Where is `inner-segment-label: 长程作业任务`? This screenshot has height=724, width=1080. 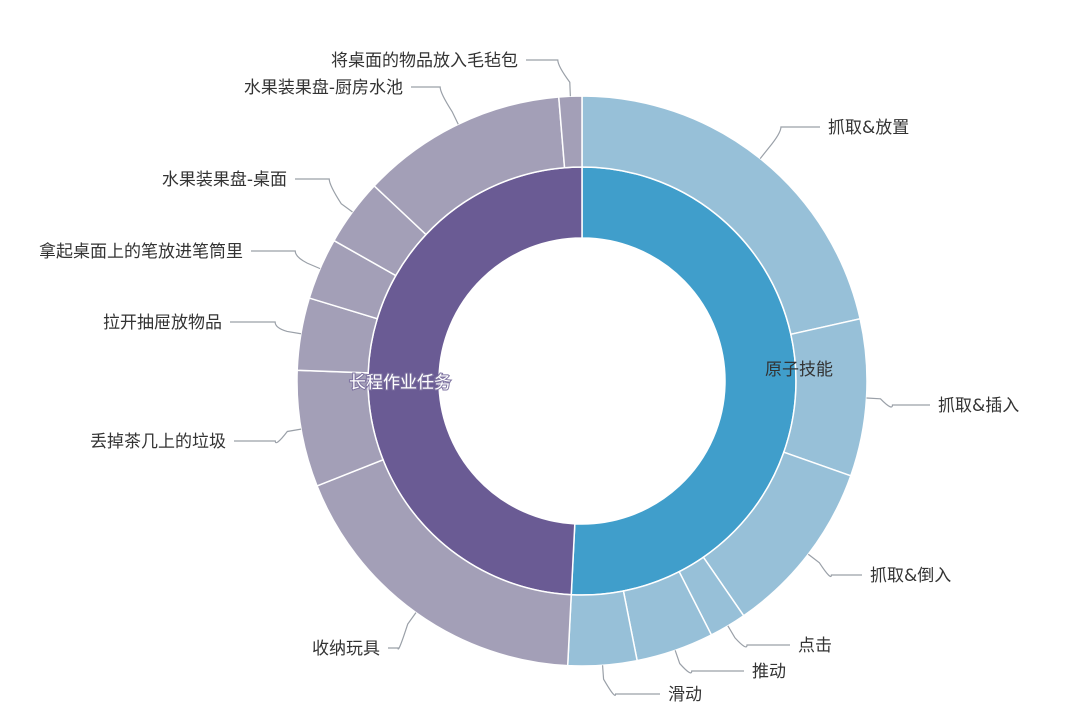 inner-segment-label: 长程作业任务 is located at coordinates (400, 383).